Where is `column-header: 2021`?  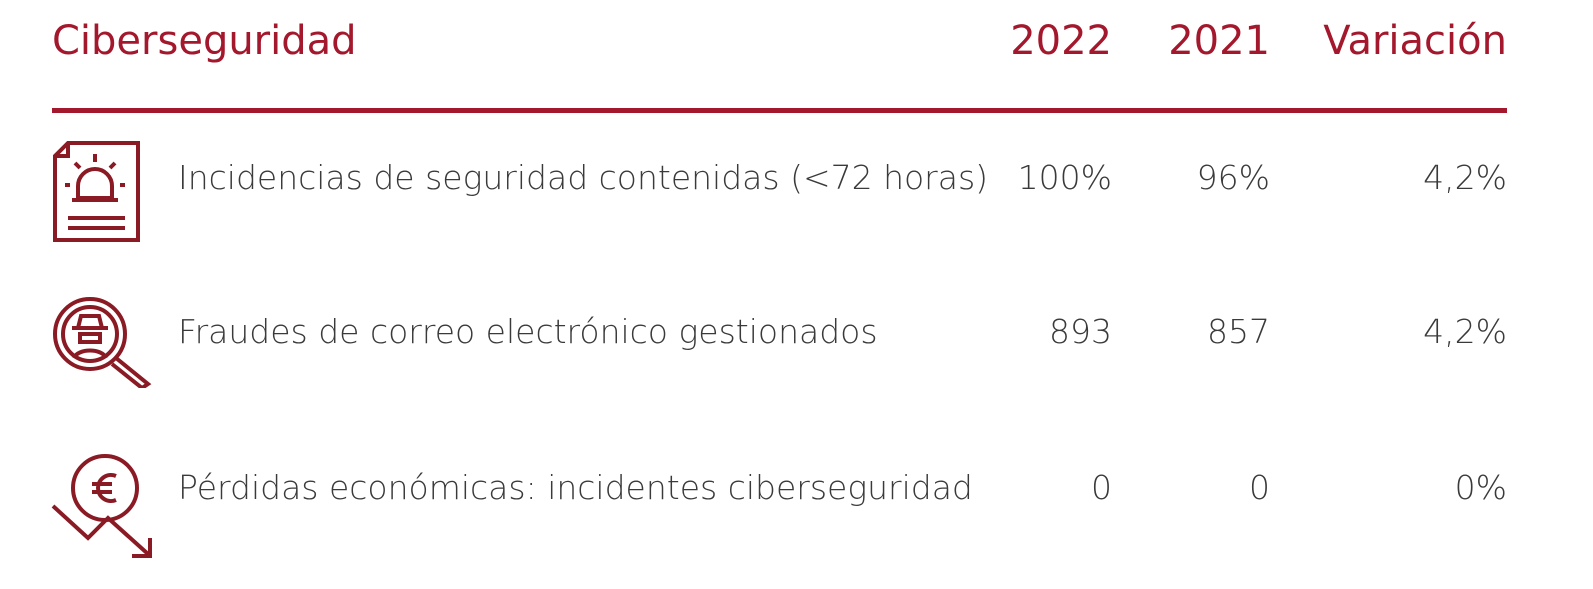 column-header: 2021 is located at coordinates (1219, 41).